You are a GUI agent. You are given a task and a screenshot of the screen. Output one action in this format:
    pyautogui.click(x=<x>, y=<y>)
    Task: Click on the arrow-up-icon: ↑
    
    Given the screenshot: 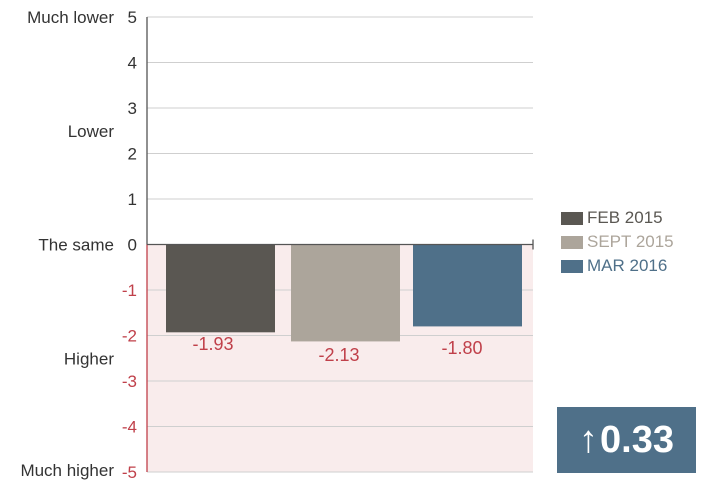 What is the action you would take?
    pyautogui.click(x=589, y=439)
    